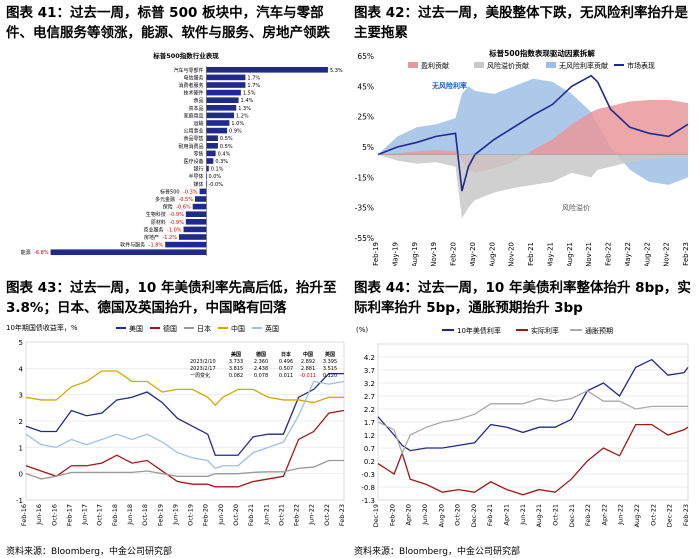  Describe the element at coordinates (369, 358) in the screenshot. I see `ytick-0: 4.2` at that location.